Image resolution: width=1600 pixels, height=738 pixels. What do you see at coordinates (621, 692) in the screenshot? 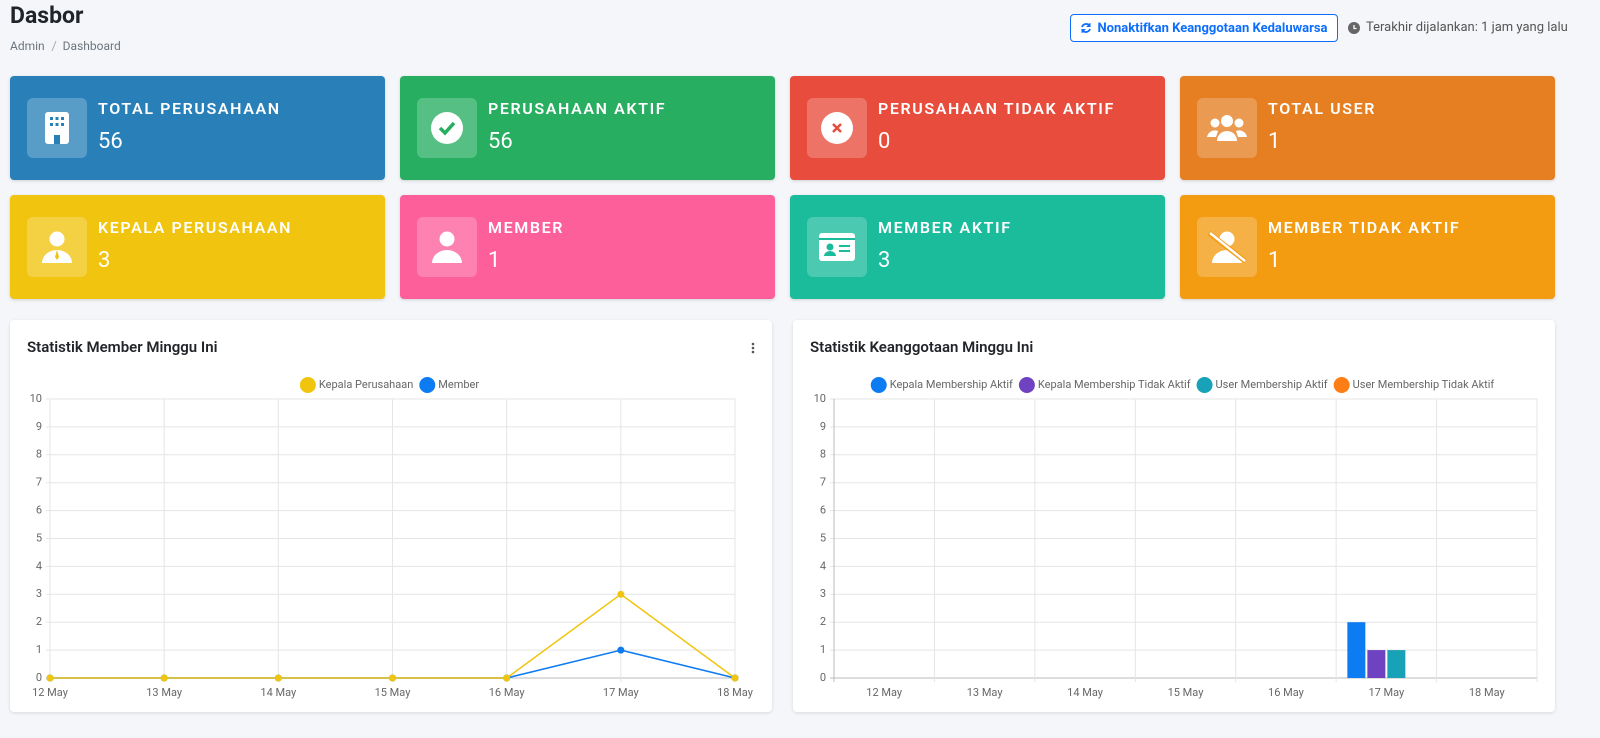
I see `x-tick-label: 17 May` at bounding box center [621, 692].